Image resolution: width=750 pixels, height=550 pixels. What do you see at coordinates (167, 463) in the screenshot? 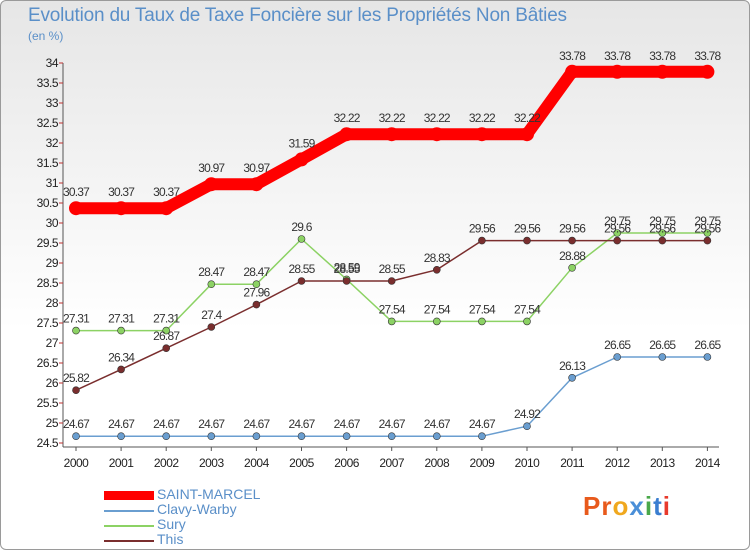
I see `x-tick-label: 2002` at bounding box center [167, 463].